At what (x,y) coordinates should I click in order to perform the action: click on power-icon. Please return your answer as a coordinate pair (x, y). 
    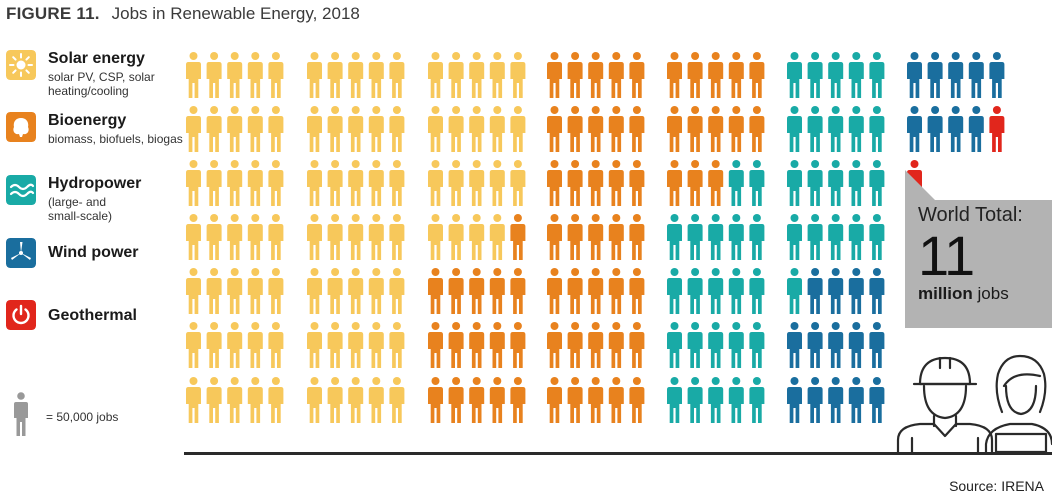
    Looking at the image, I should click on (21, 315).